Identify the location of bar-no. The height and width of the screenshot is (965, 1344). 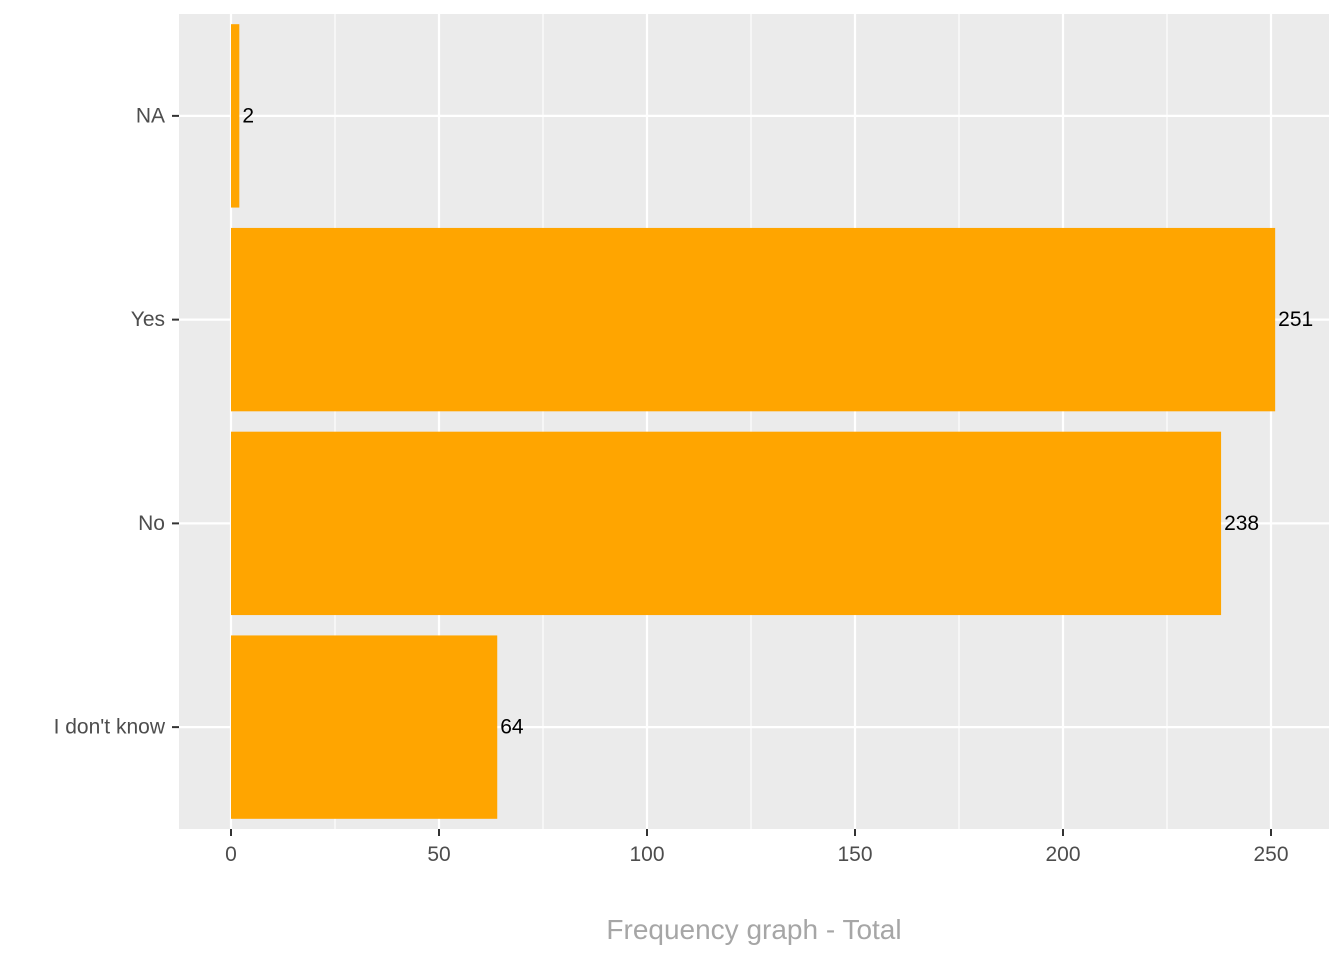
(726, 523).